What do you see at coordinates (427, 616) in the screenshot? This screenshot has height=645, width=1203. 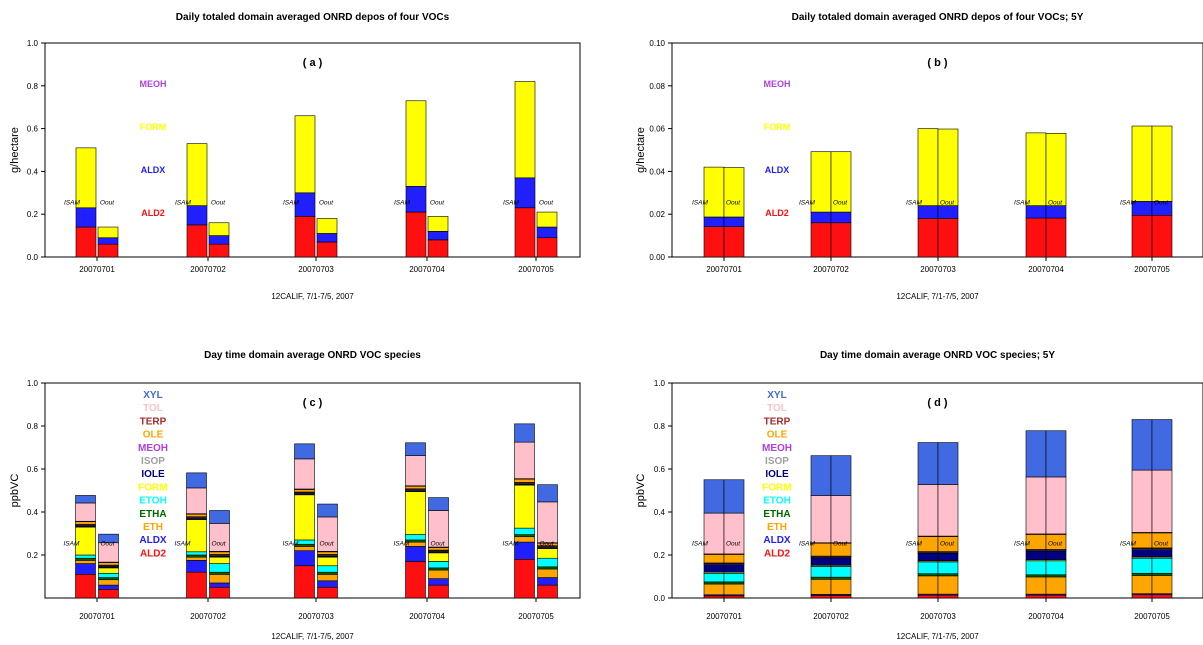 I see `x-tick-label: 20070704` at bounding box center [427, 616].